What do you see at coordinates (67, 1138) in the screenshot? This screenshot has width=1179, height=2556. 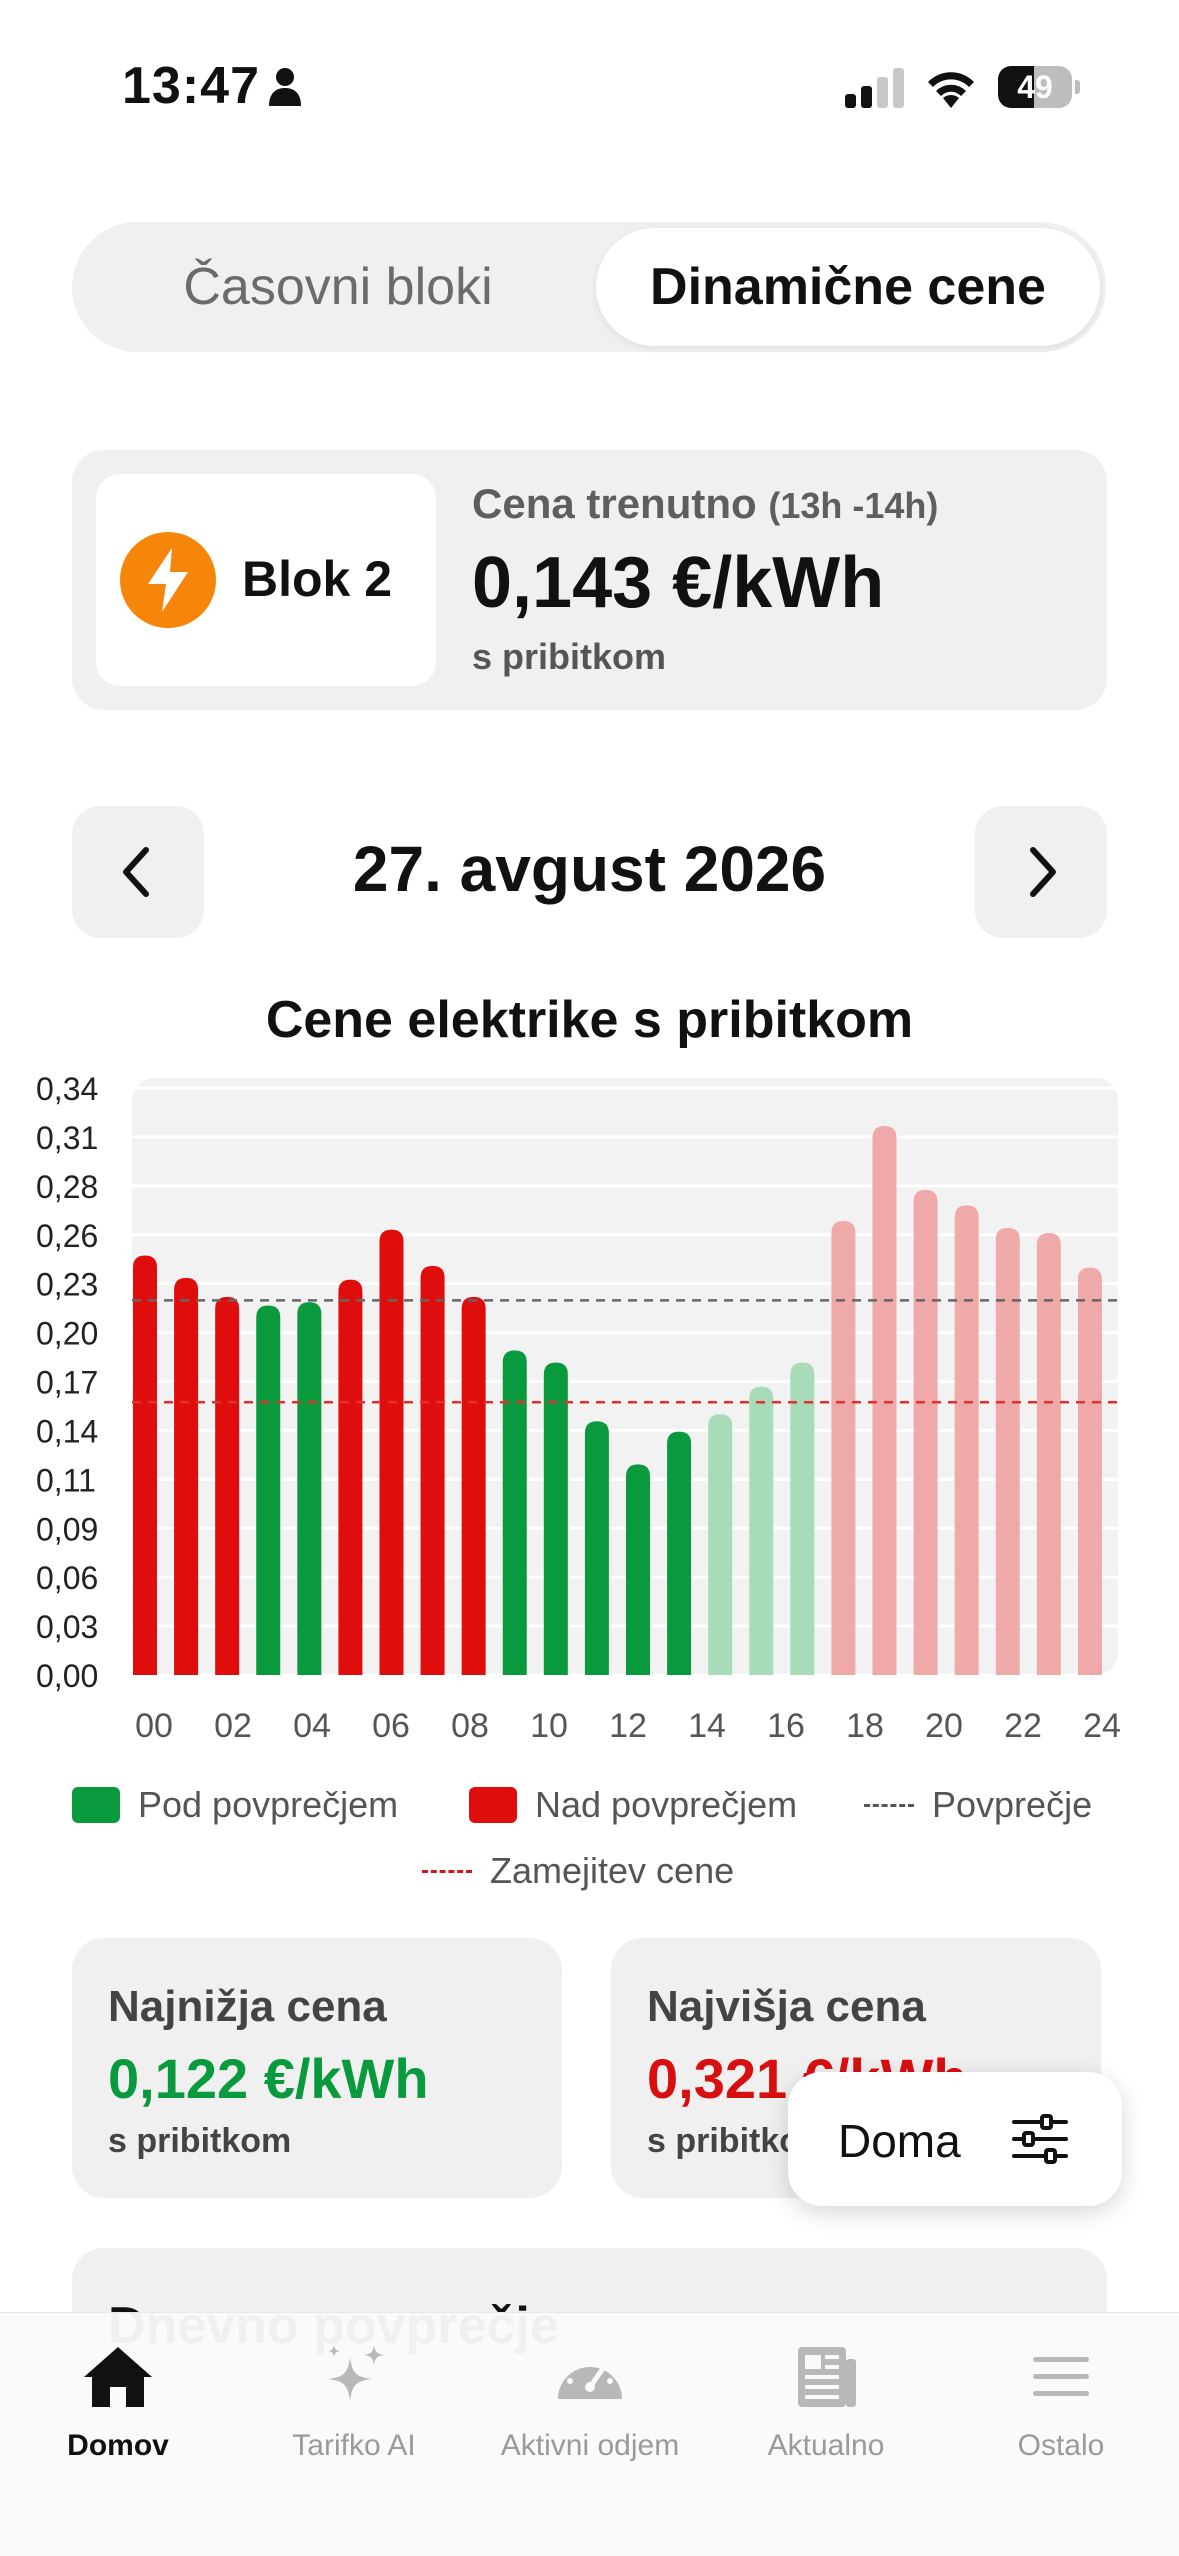 I see `y-tick-label: 0,31` at bounding box center [67, 1138].